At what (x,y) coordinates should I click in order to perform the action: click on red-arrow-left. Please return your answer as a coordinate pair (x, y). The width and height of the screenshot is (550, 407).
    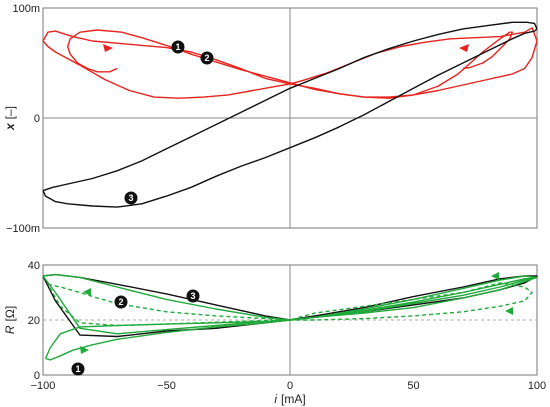
    Looking at the image, I should click on (108, 48).